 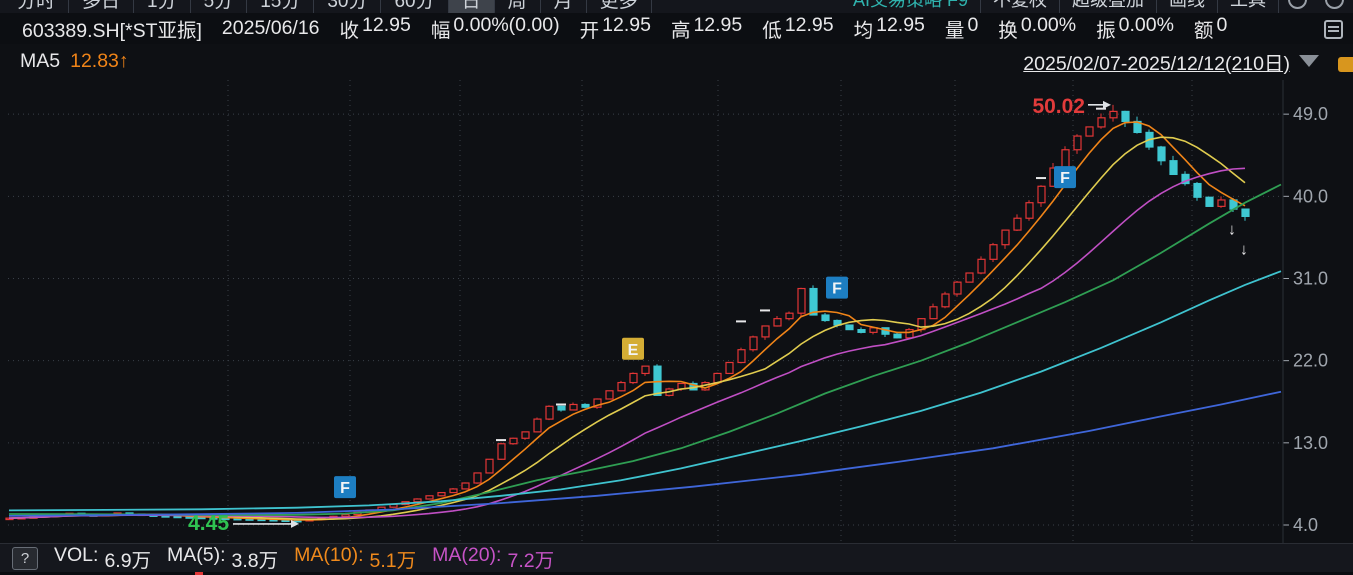 What do you see at coordinates (471, 6) in the screenshot?
I see `tab-日: 日` at bounding box center [471, 6].